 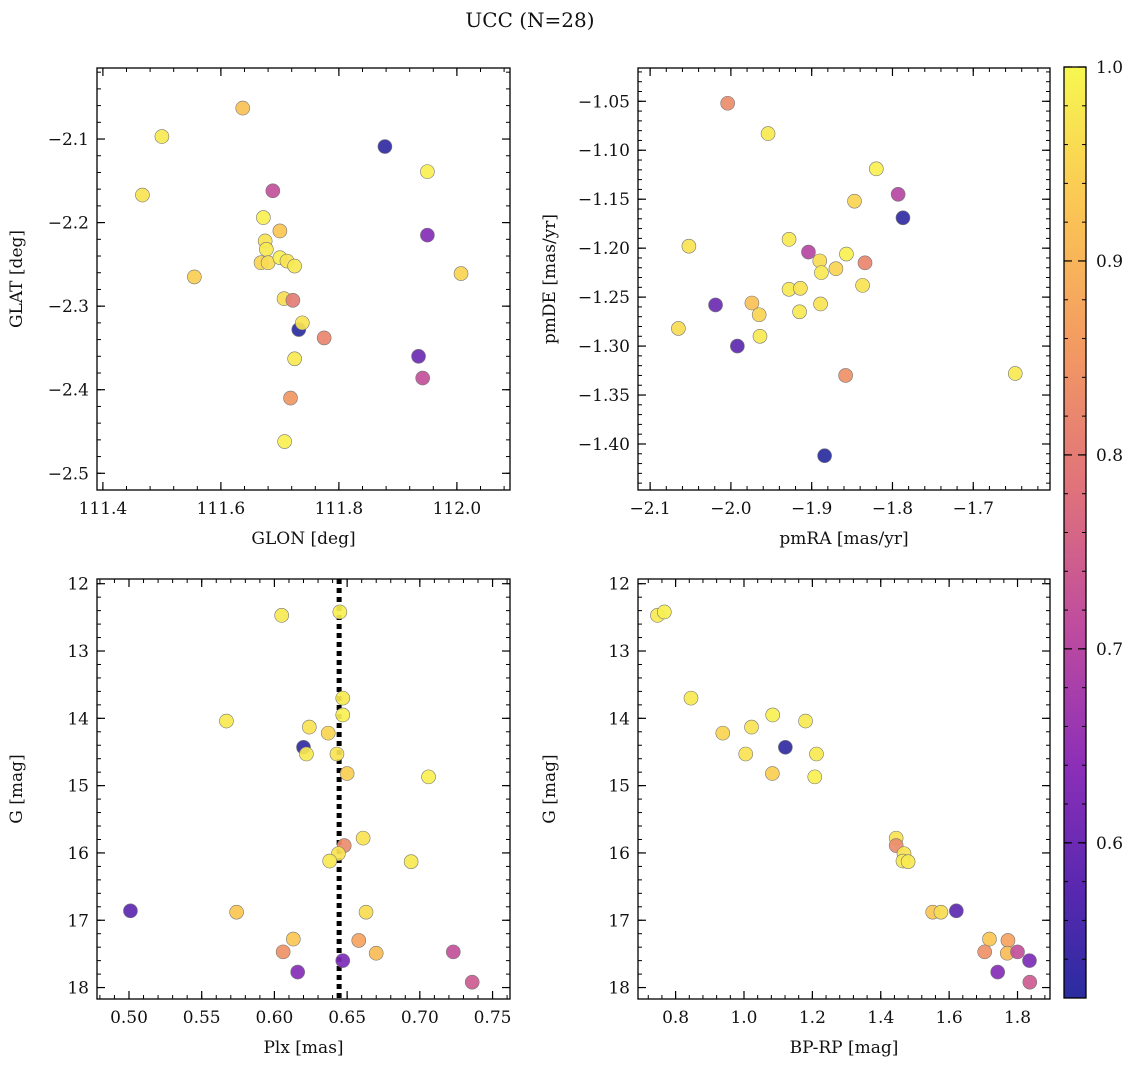 What do you see at coordinates (1109, 262) in the screenshot?
I see `colorbar-tick-label: 0.9` at bounding box center [1109, 262].